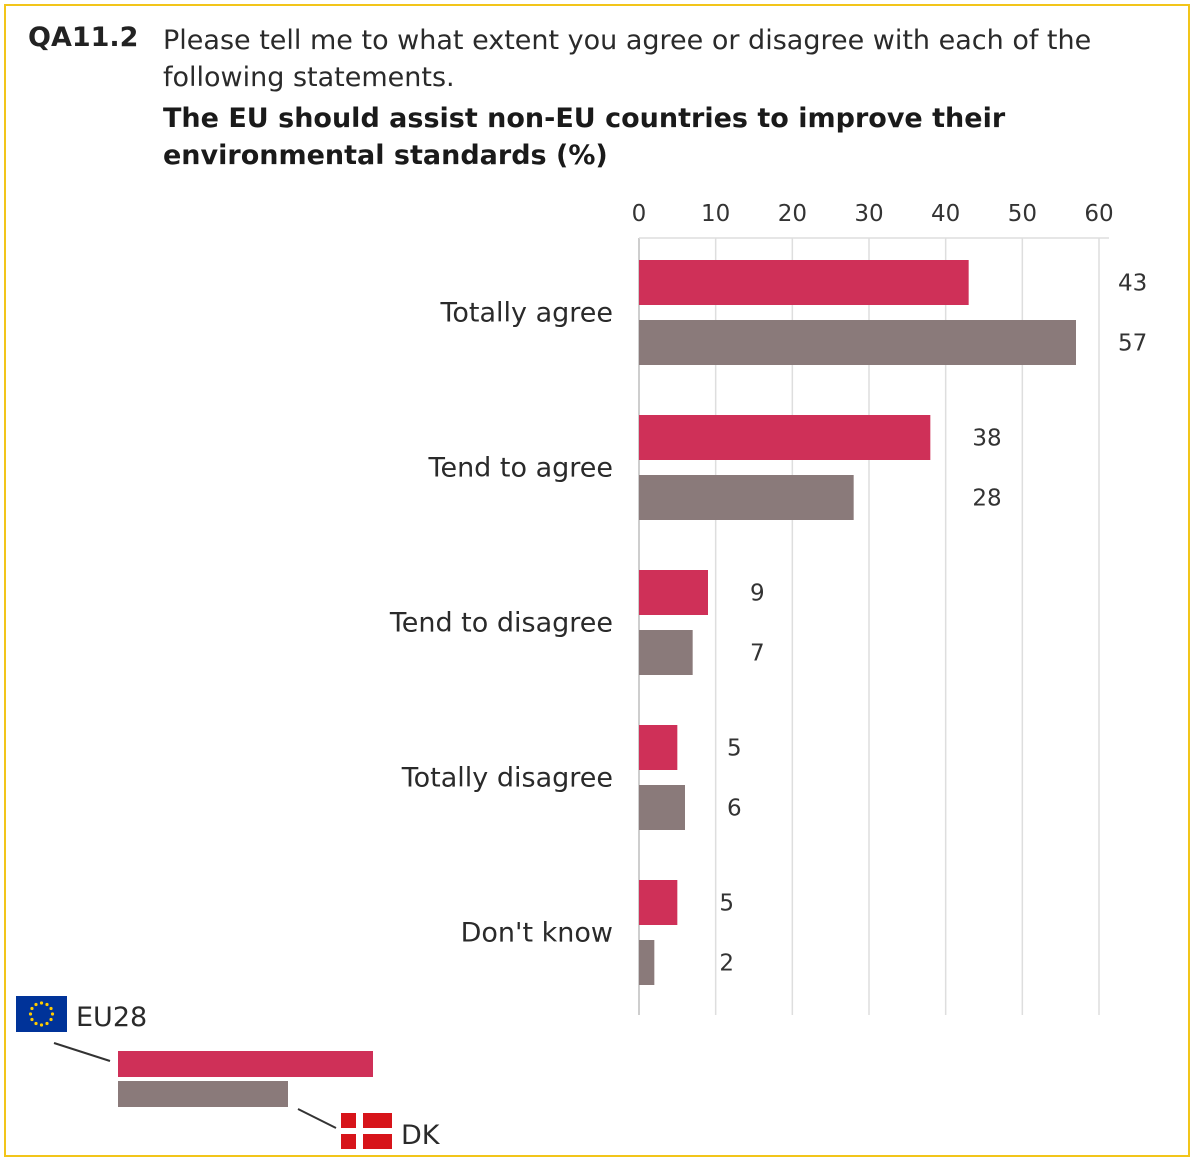  What do you see at coordinates (537, 933) in the screenshot?
I see `category-label: Don't know` at bounding box center [537, 933].